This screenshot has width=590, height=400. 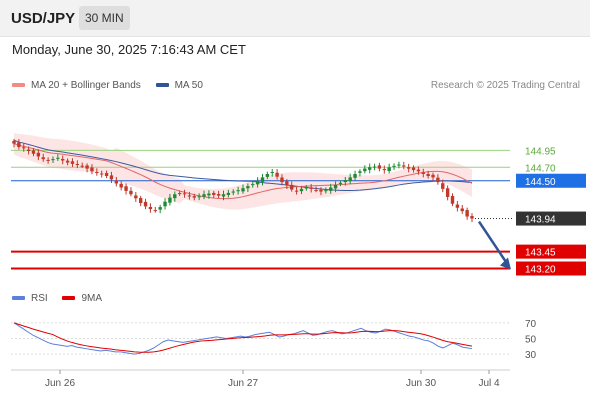 What do you see at coordinates (179, 85) in the screenshot?
I see `legend-ma50: MA 50` at bounding box center [179, 85].